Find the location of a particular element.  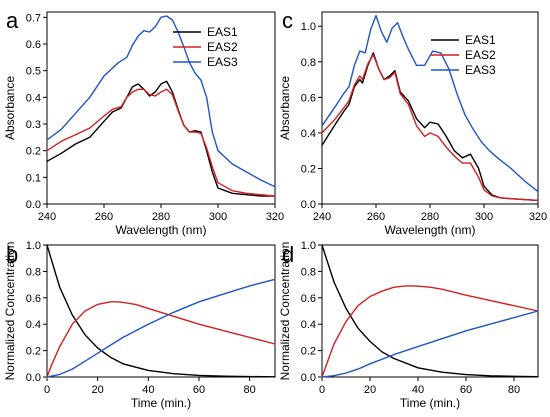

plot-frame is located at coordinates (161, 311).